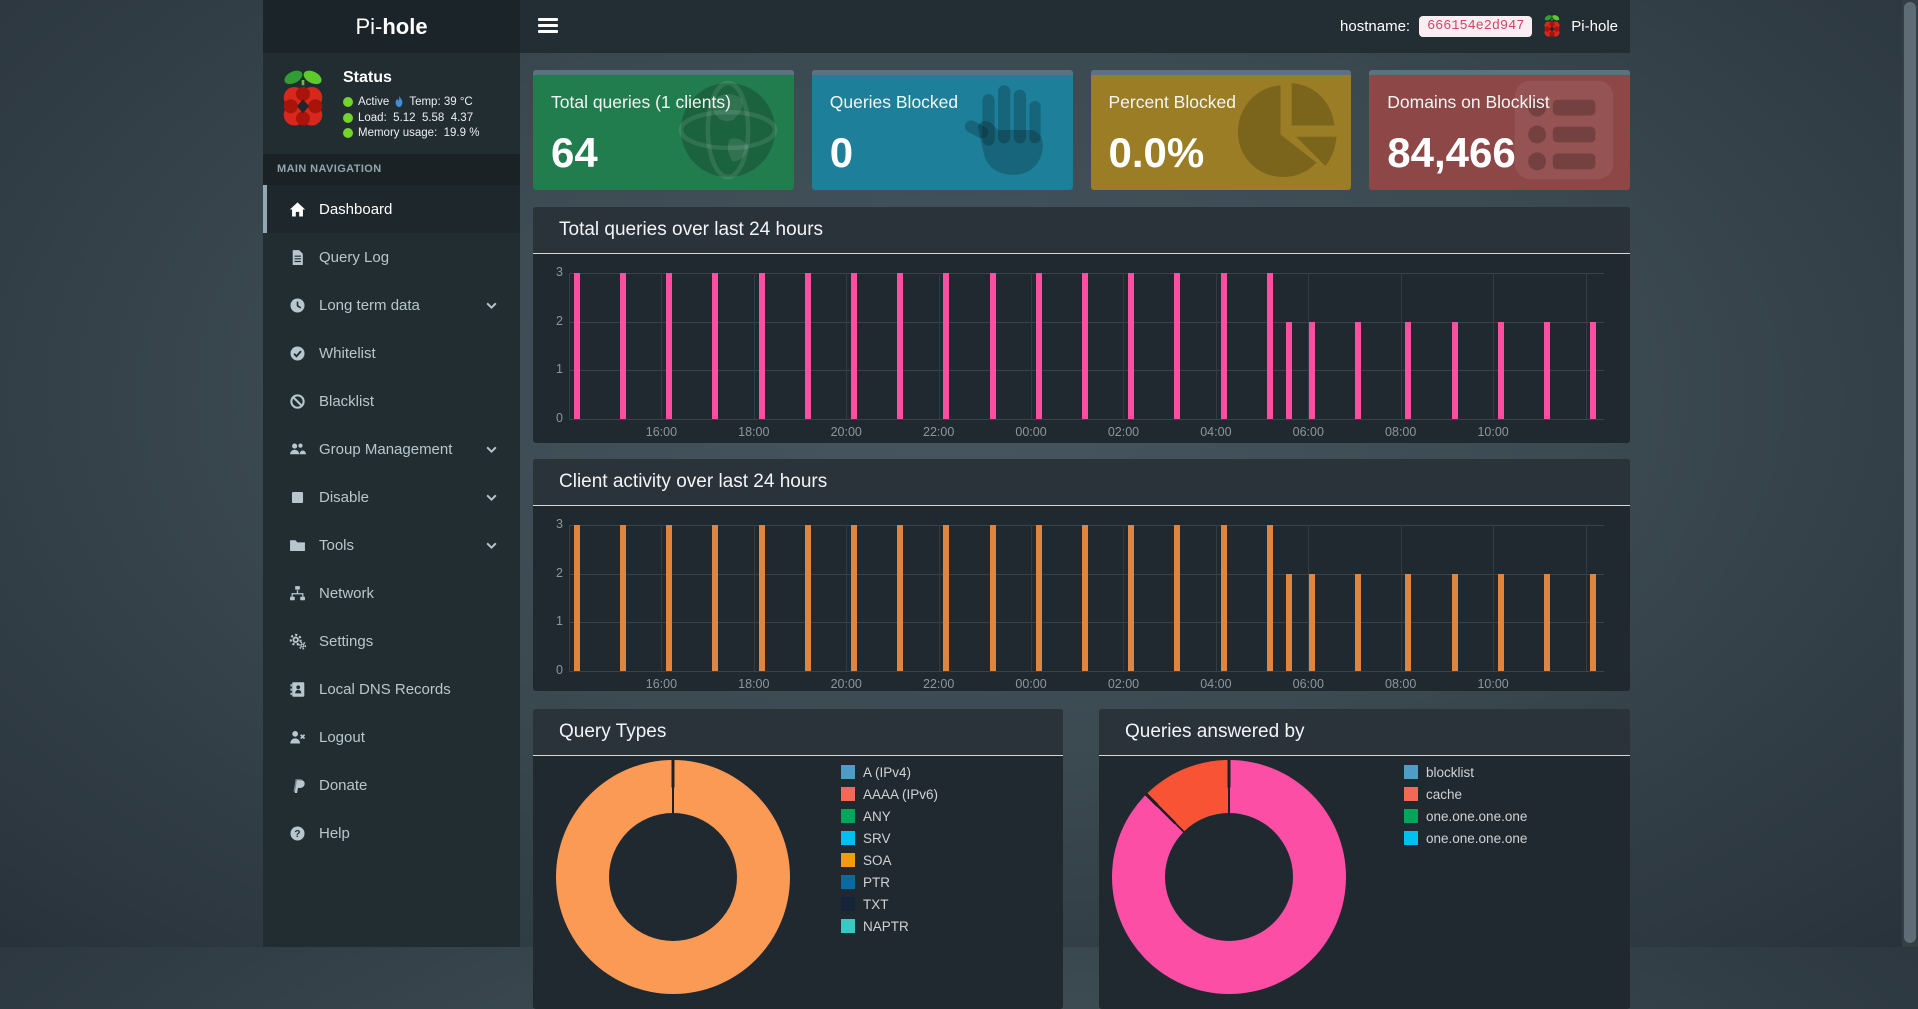  Describe the element at coordinates (491, 449) in the screenshot. I see `chevron-down-icon` at that location.